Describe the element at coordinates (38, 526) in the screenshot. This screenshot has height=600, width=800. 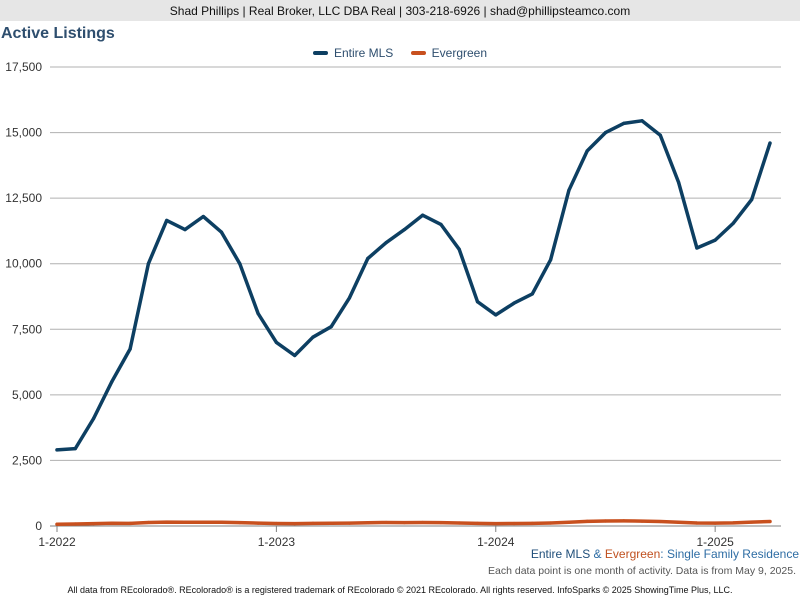
I see `y-tick-label: 0` at that location.